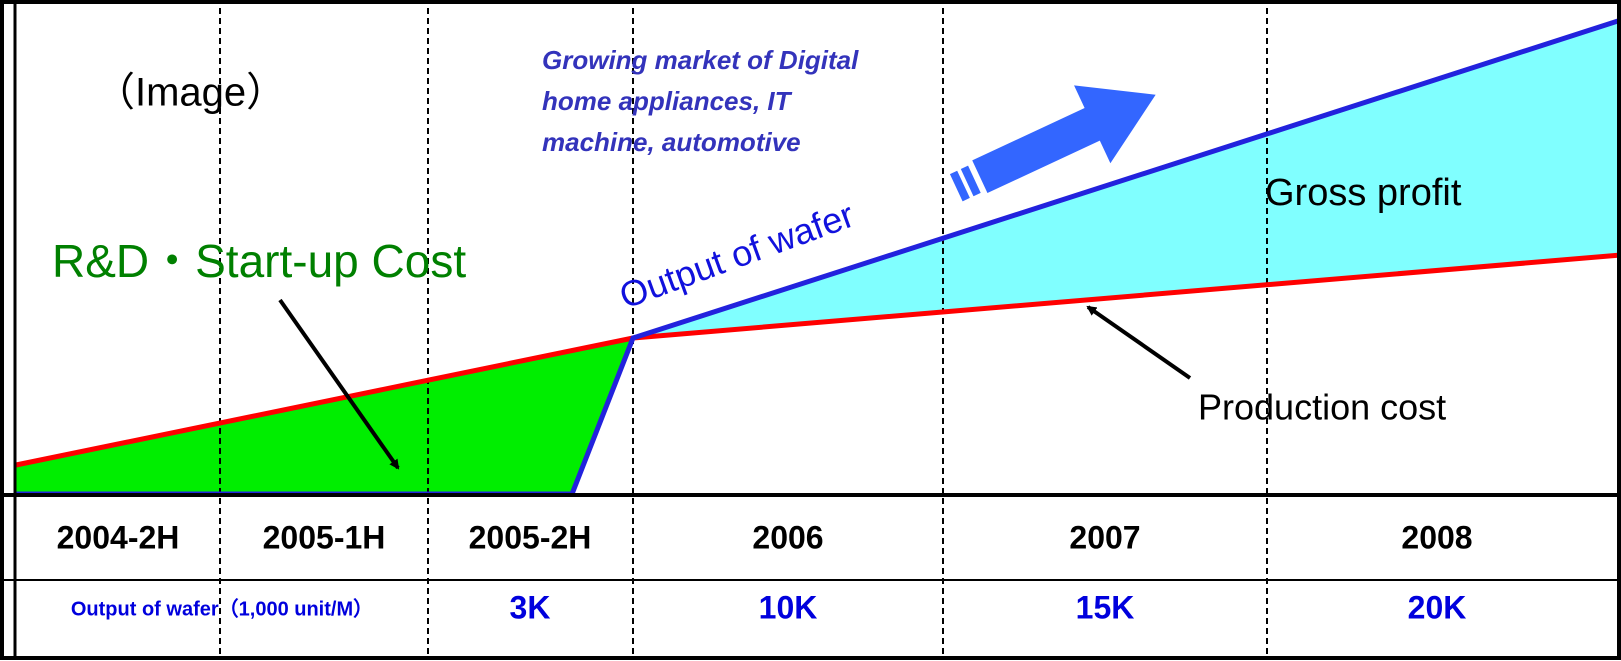 The image size is (1621, 661). I want to click on rd-cost-area, so click(324, 416).